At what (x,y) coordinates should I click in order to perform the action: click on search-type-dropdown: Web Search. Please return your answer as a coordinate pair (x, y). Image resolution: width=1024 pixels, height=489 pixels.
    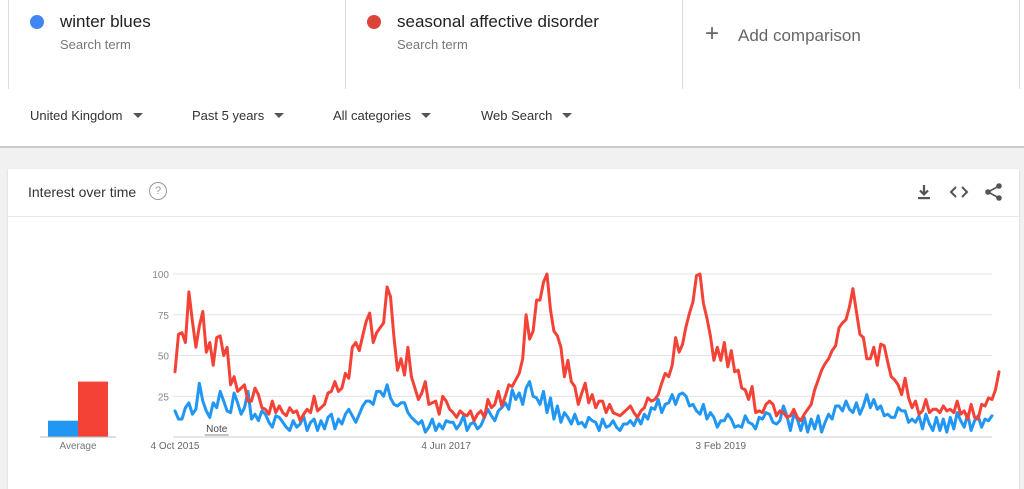
    Looking at the image, I should click on (527, 115).